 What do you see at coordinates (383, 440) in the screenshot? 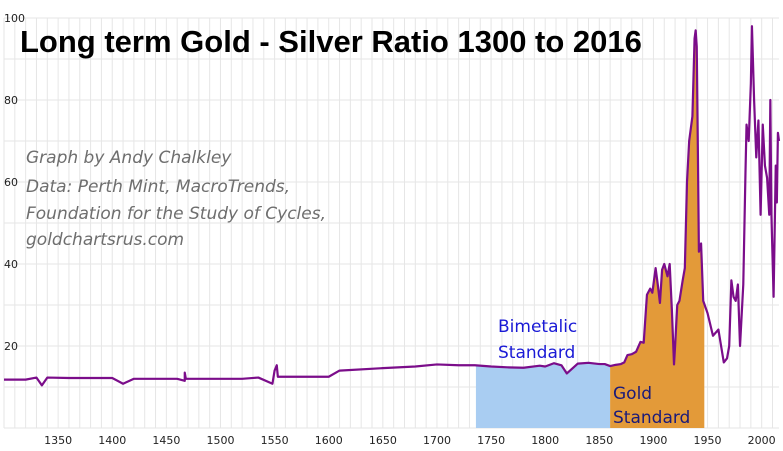
I see `x-tick-label: 1650` at bounding box center [383, 440].